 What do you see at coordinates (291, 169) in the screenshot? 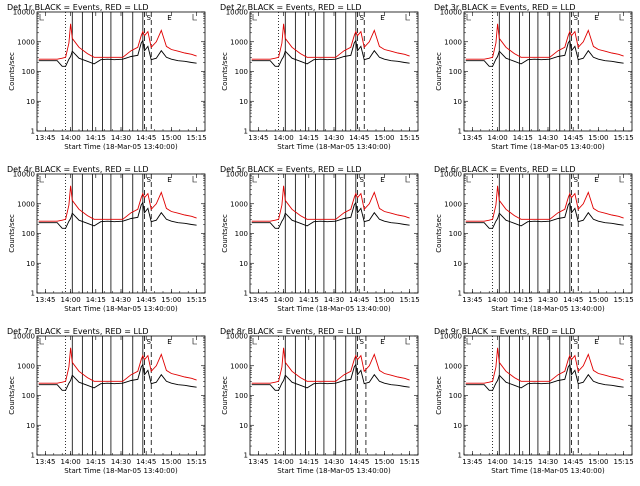
I see `panel-title: Det 5r BLACK = Events, RED = LLD` at bounding box center [291, 169].